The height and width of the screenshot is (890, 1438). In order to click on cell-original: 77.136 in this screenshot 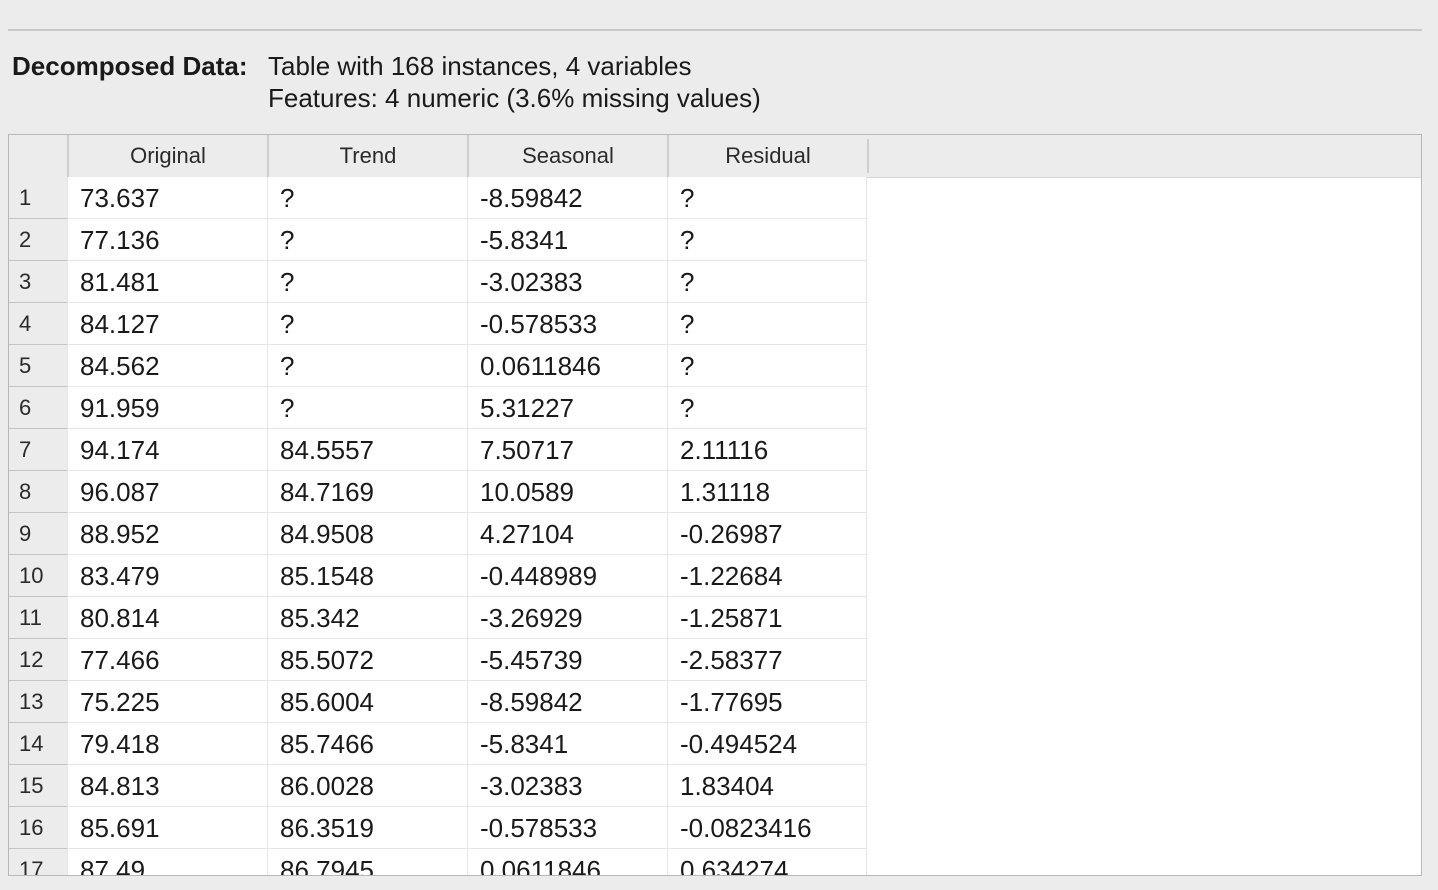, I will do `click(167, 240)`.